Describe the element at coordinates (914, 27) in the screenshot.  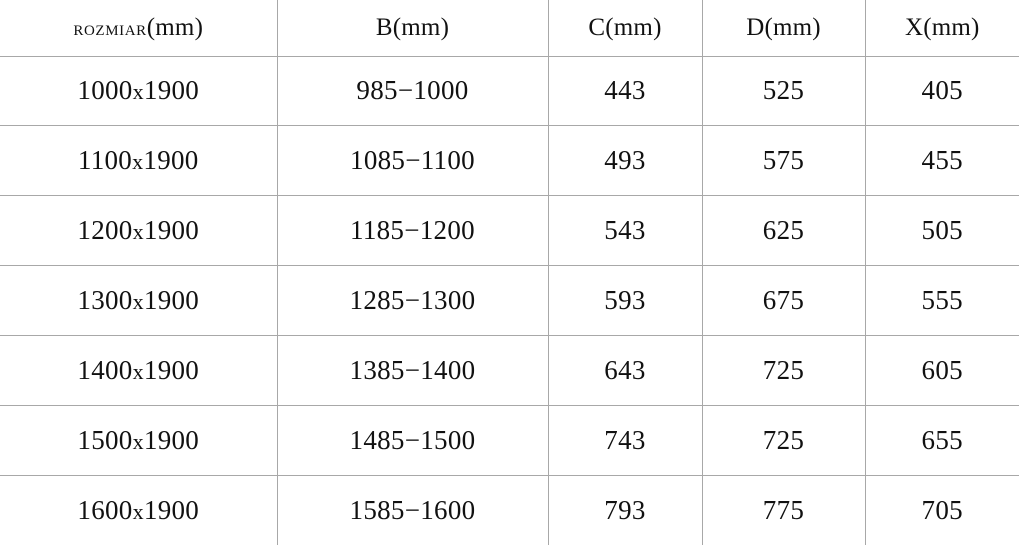
I see `column-header-x-key: X` at that location.